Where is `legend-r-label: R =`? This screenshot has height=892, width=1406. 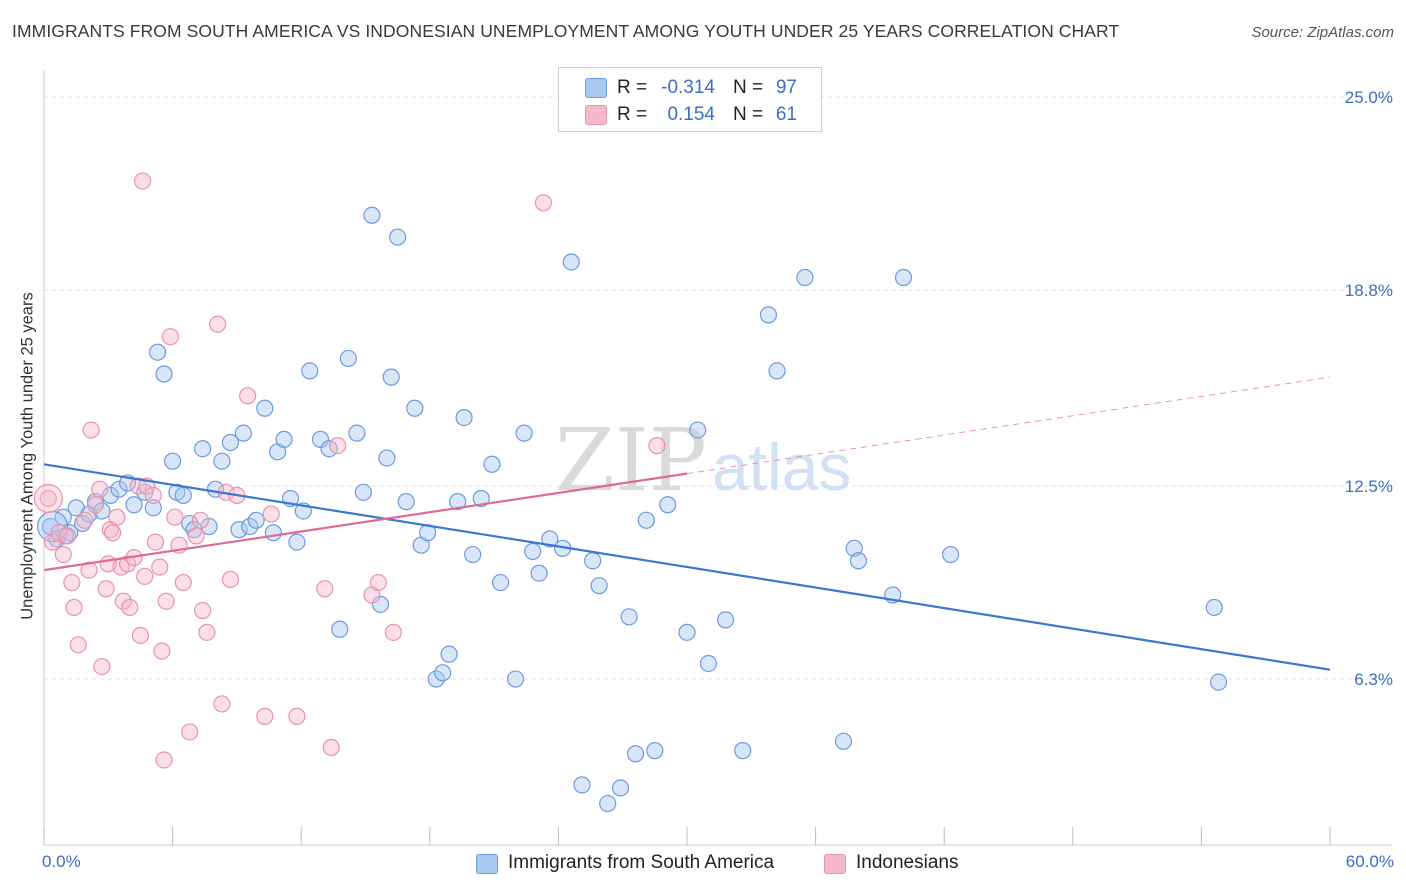
legend-r-label: R = is located at coordinates (632, 87).